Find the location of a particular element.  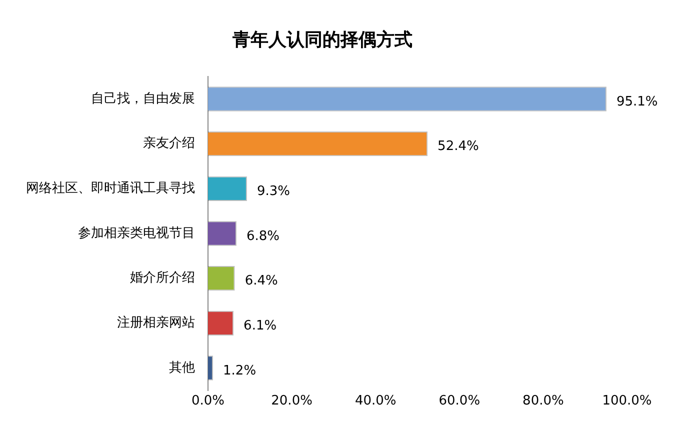

y-tick-label: 参加相亲类电视节目 is located at coordinates (136, 233).